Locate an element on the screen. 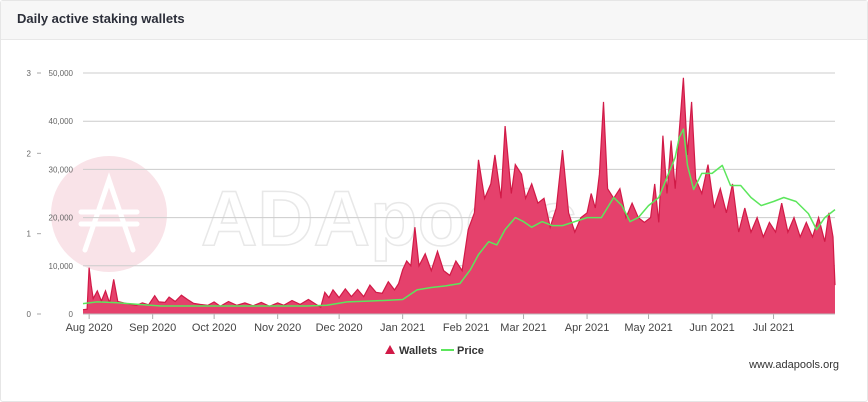 The image size is (868, 402). x-tick-label: Apr 2021 is located at coordinates (587, 328).